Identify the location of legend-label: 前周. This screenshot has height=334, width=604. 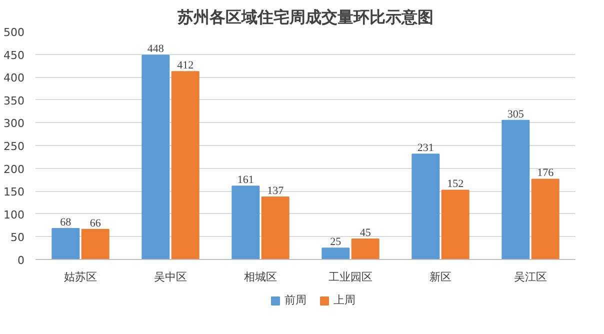
(295, 300).